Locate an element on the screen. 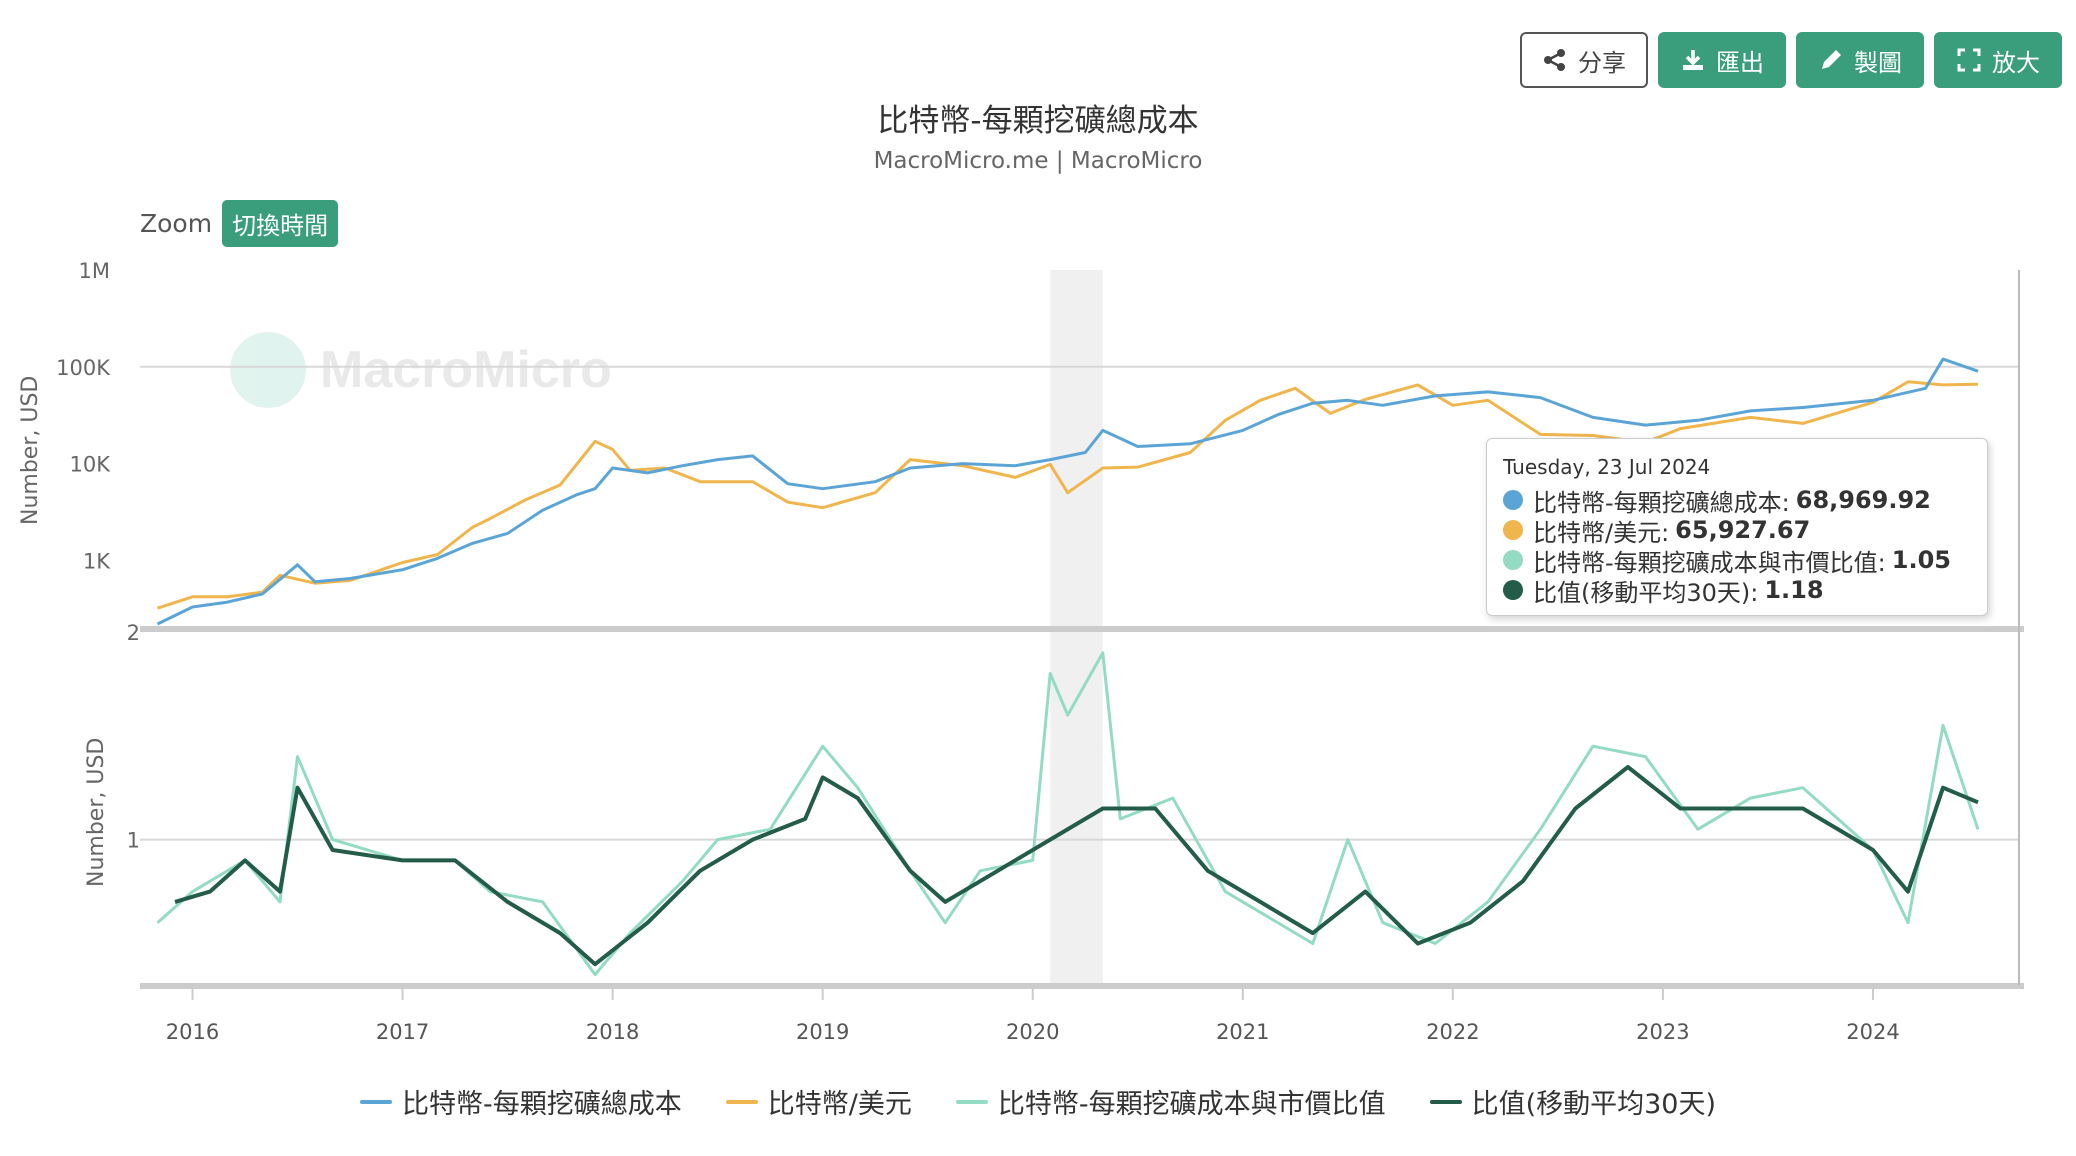  tooltip-row-ratio: 比特幣-每顆挖礦成本與市價比值: 1.05 is located at coordinates (1737, 561).